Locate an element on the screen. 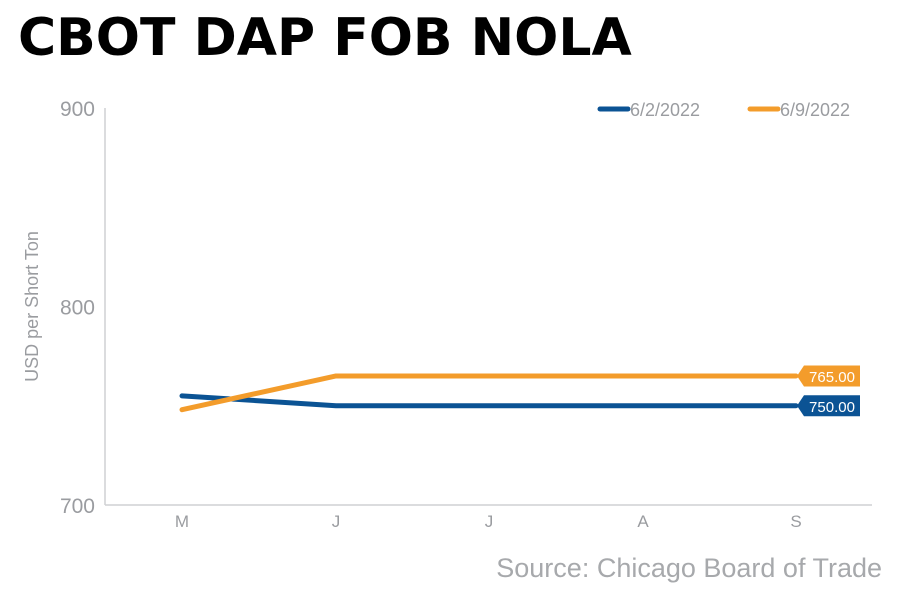  y-tick-label: 900 is located at coordinates (77, 109).